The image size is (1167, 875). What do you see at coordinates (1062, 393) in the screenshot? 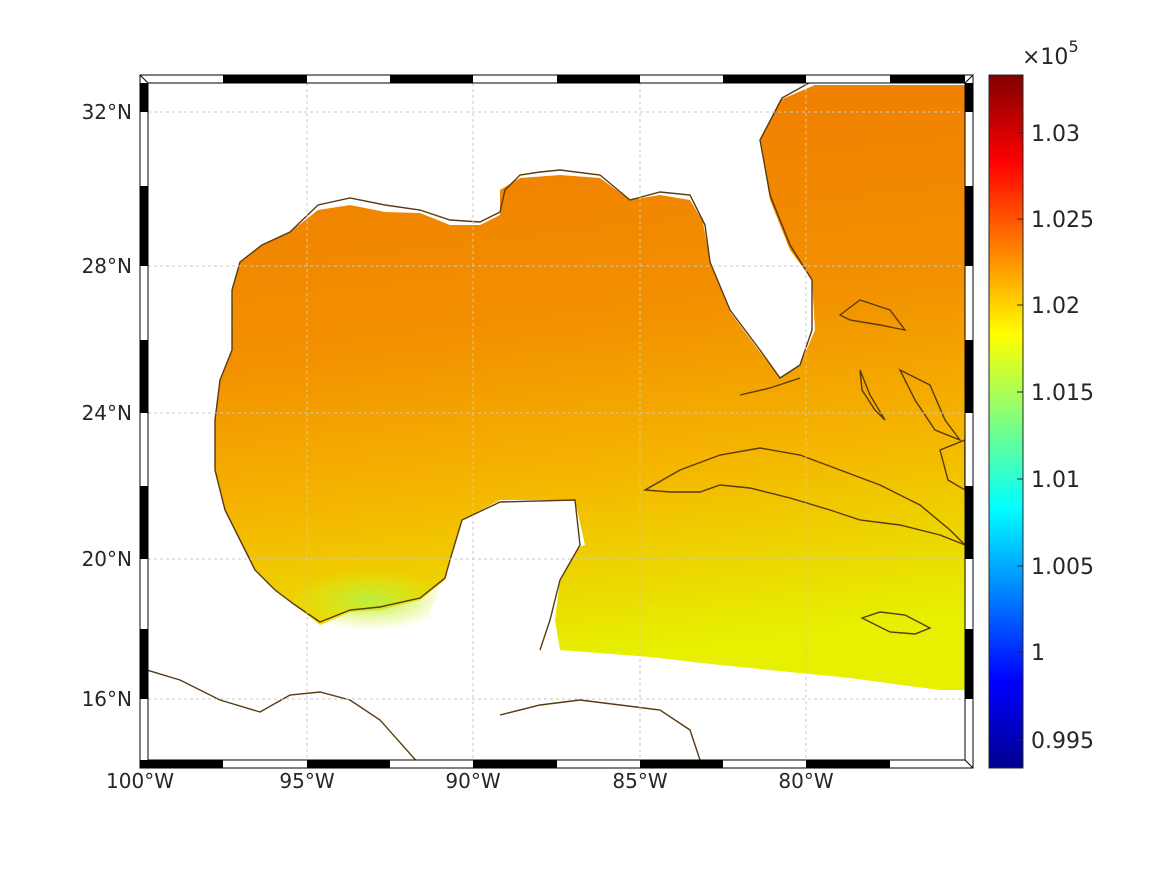
I see `colorbar-tick-label: 1.015` at bounding box center [1062, 393].